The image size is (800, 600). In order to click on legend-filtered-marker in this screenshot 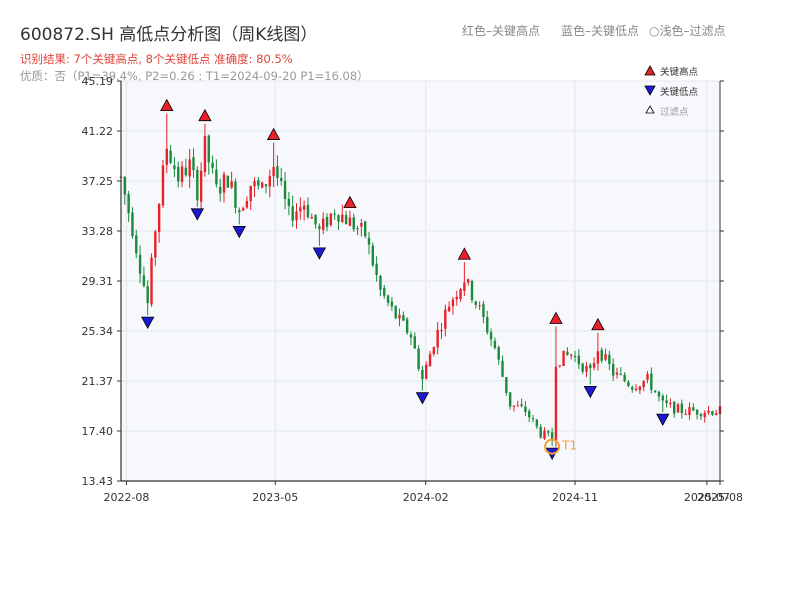, I will do `click(650, 109)`.